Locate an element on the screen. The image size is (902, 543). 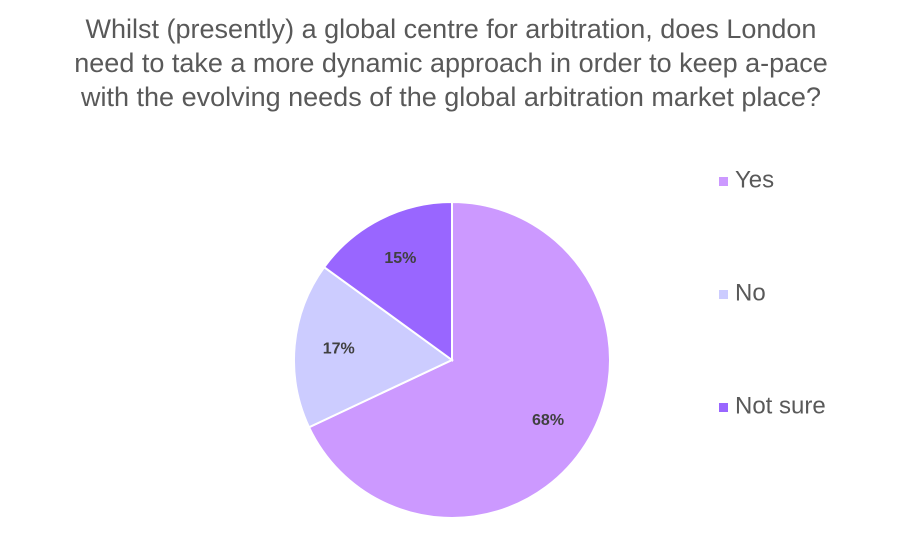
data-label: 15% is located at coordinates (400, 258).